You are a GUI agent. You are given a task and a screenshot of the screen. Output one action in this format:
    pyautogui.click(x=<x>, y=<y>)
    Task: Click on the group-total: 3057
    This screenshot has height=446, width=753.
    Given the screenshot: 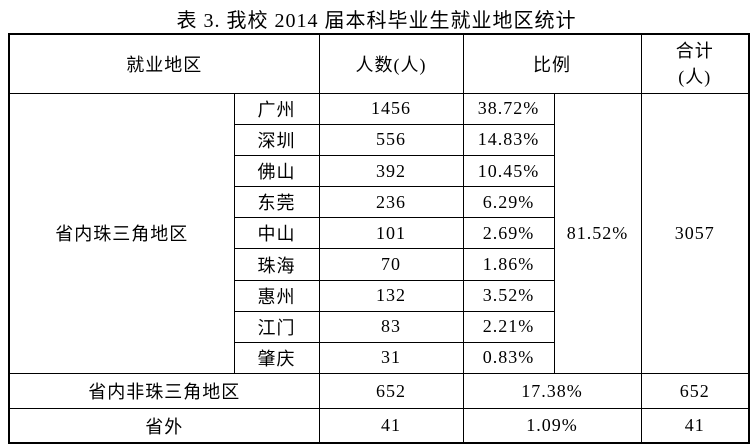 What is the action you would take?
    pyautogui.click(x=695, y=233)
    